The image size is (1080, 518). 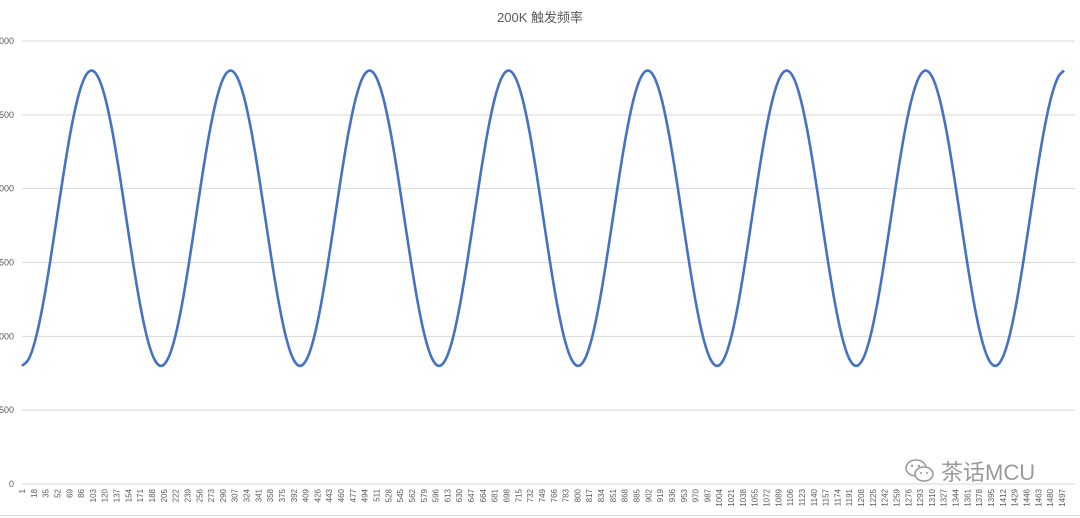 What do you see at coordinates (447, 495) in the screenshot?
I see `x-tick-label: 613` at bounding box center [447, 495].